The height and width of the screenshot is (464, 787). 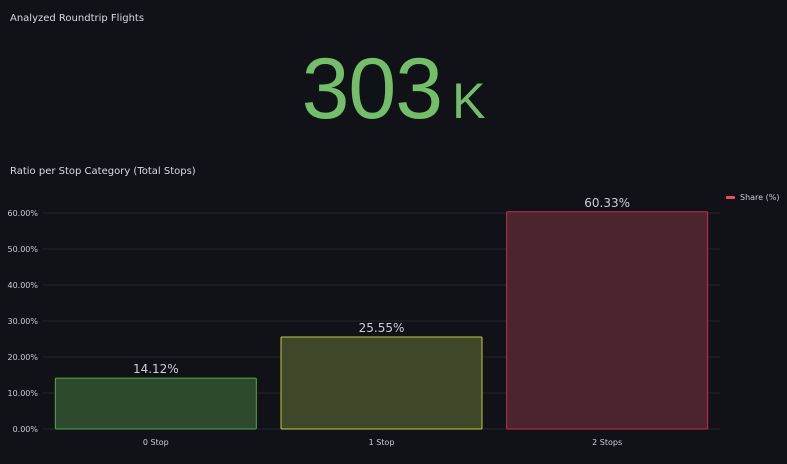 I want to click on legend-label: Share (%), so click(x=760, y=197).